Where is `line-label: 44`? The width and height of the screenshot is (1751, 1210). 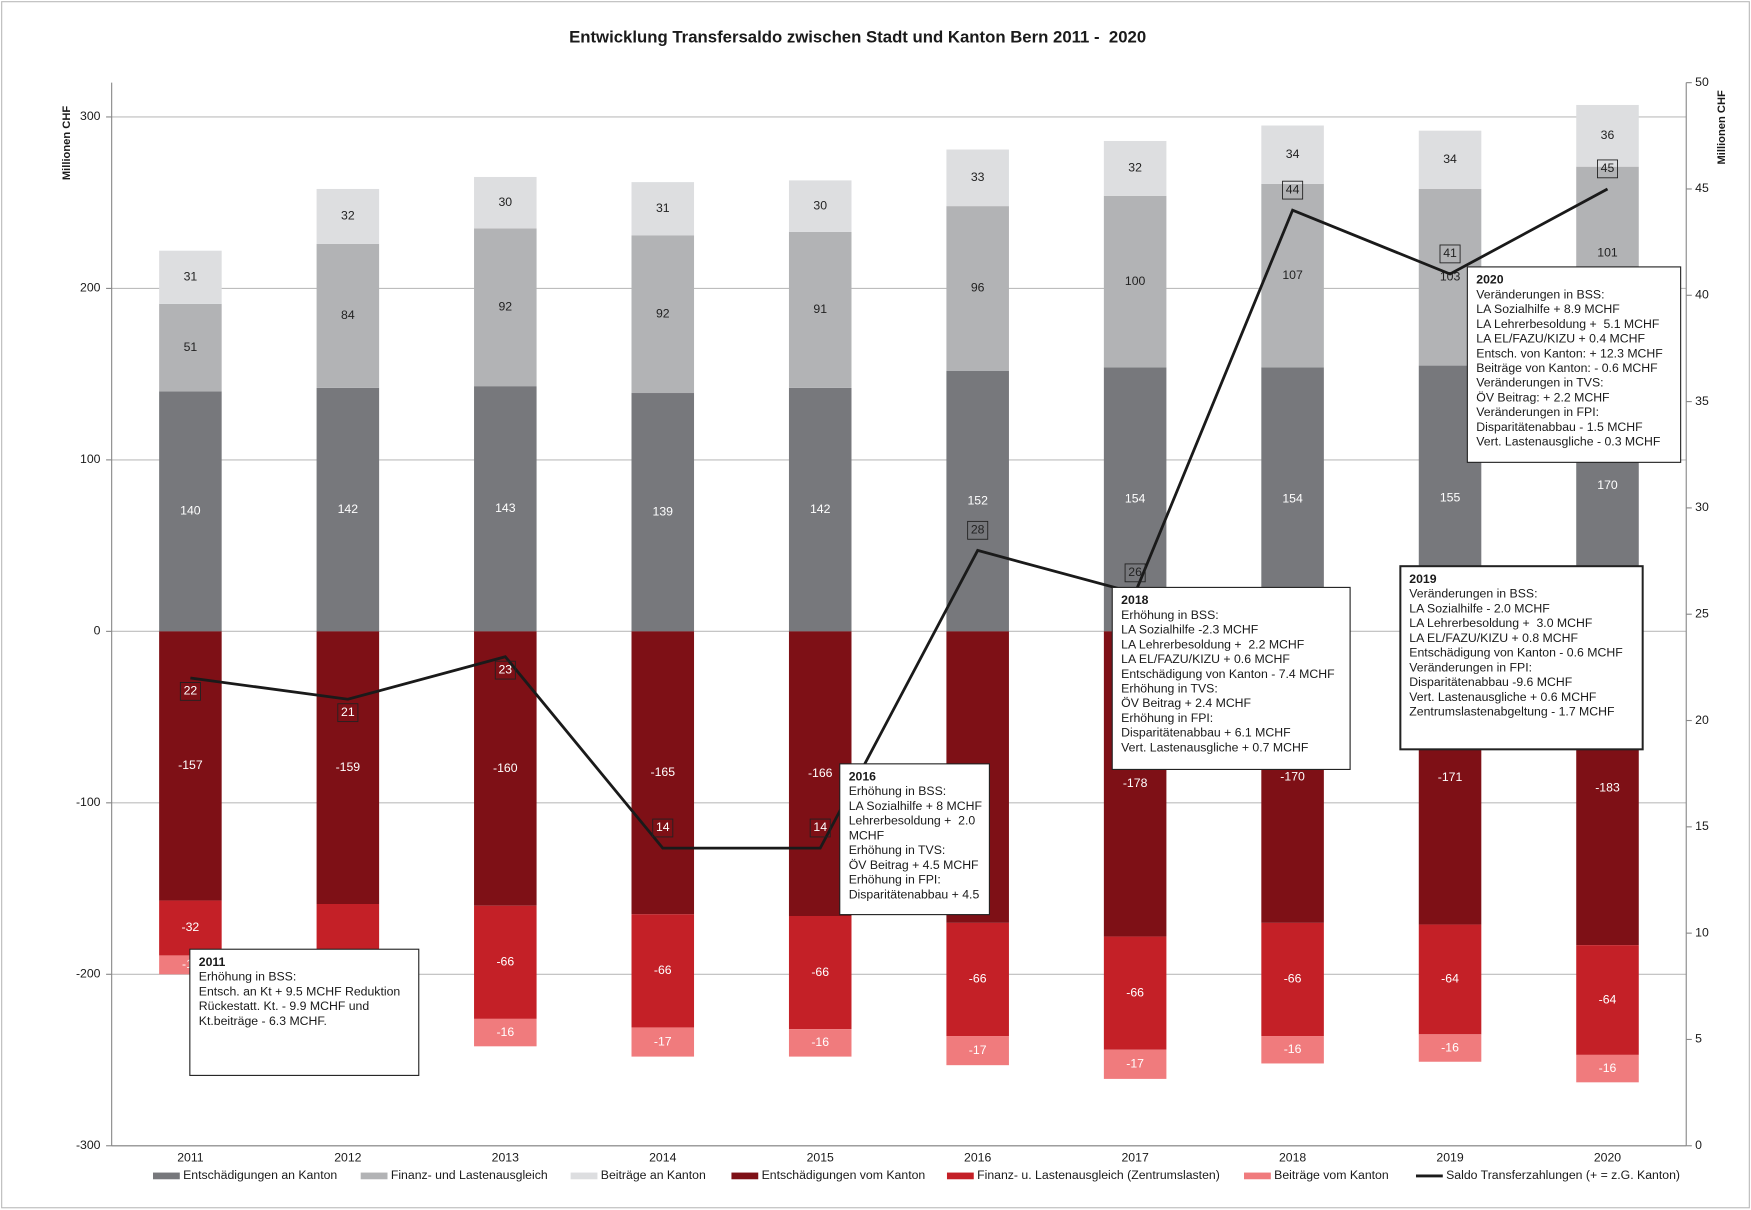 line-label: 44 is located at coordinates (1293, 189).